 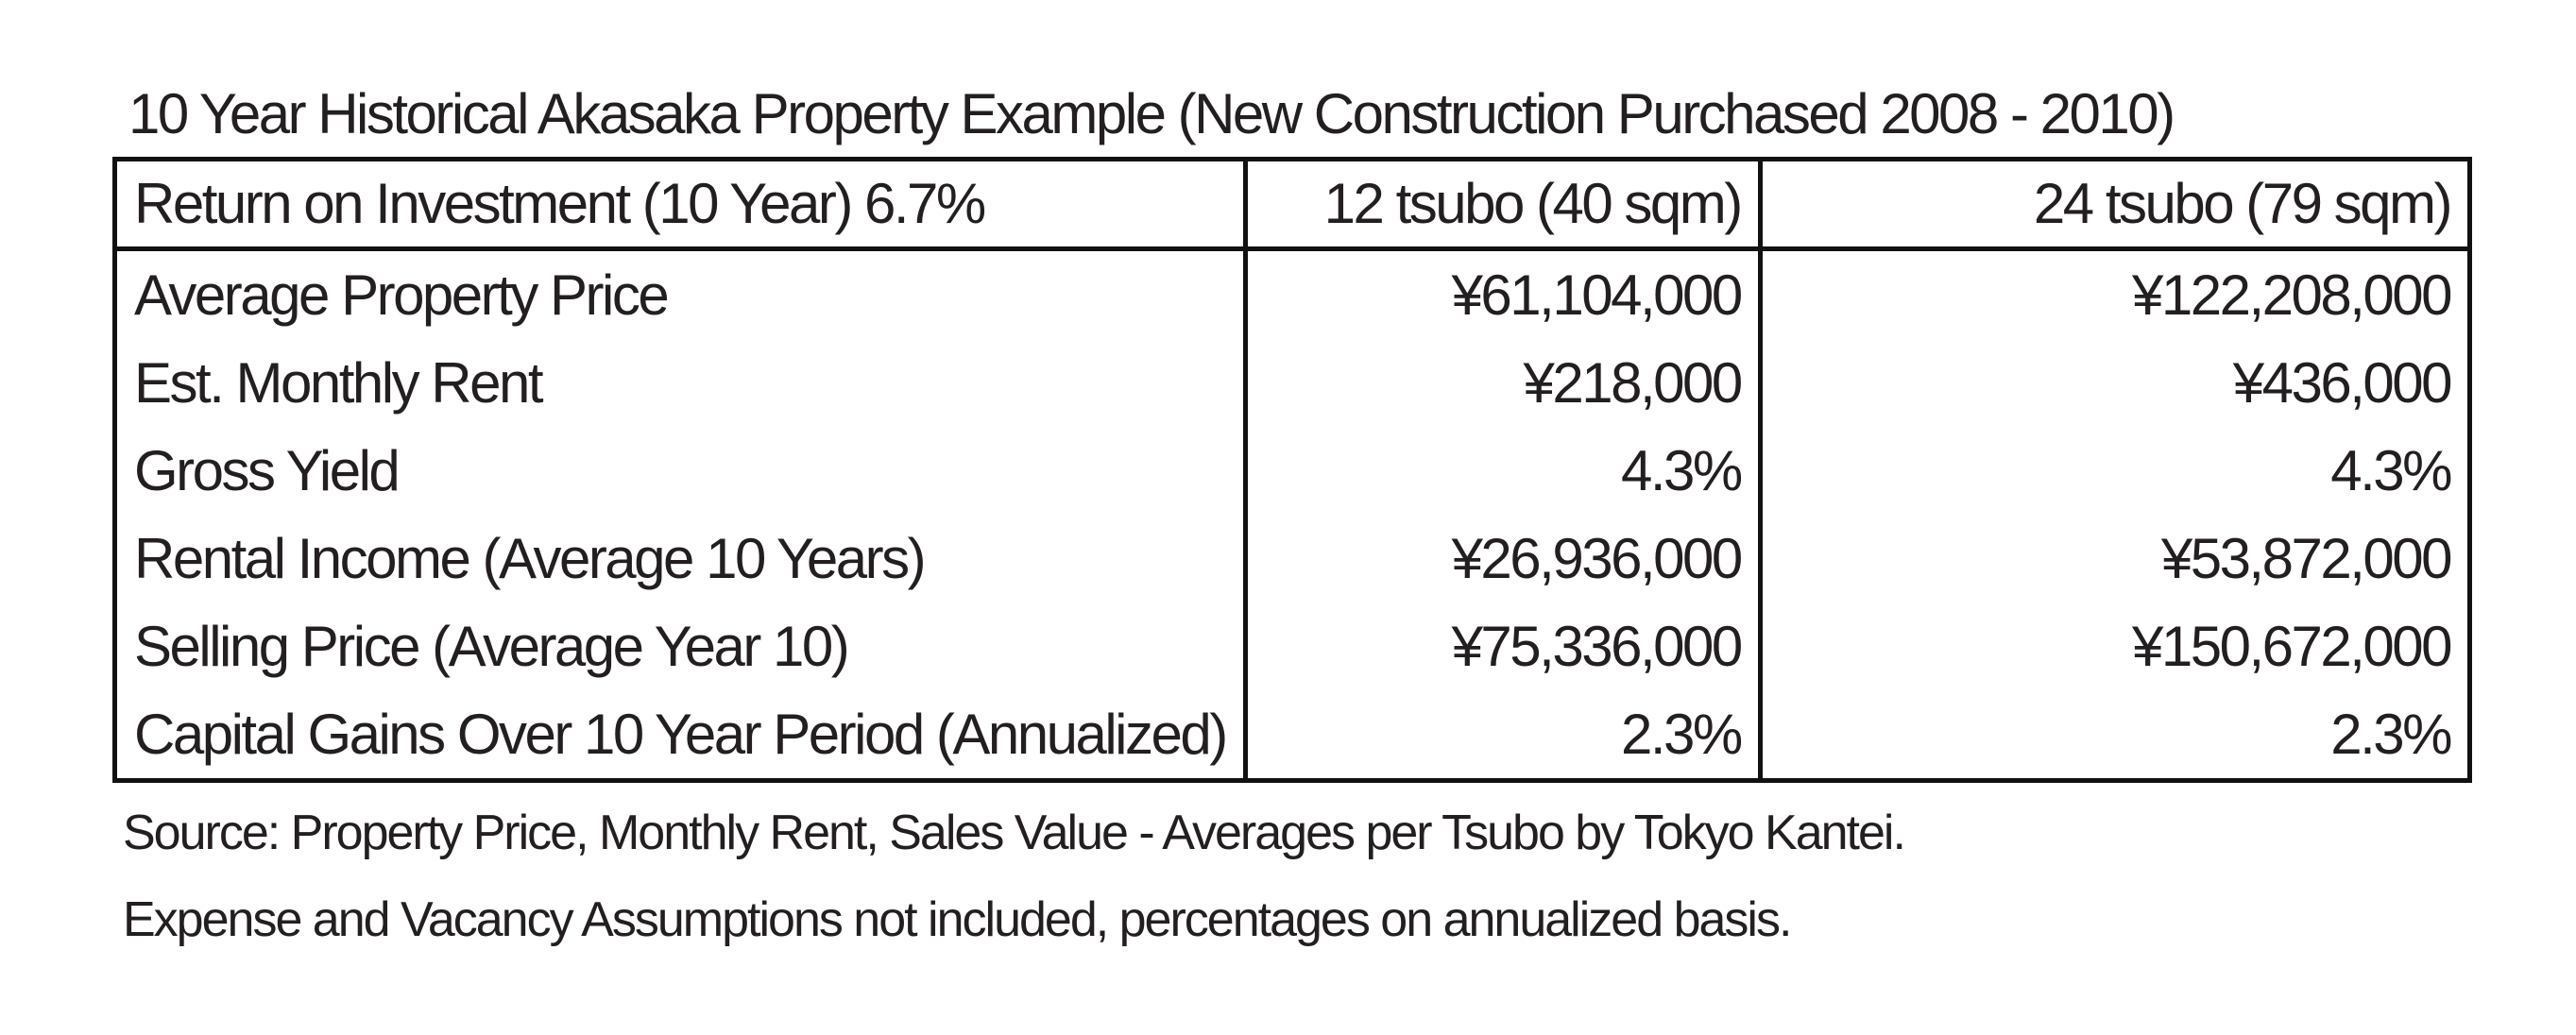 What do you see at coordinates (339, 382) in the screenshot?
I see `row-label: Est. Monthly Rent` at bounding box center [339, 382].